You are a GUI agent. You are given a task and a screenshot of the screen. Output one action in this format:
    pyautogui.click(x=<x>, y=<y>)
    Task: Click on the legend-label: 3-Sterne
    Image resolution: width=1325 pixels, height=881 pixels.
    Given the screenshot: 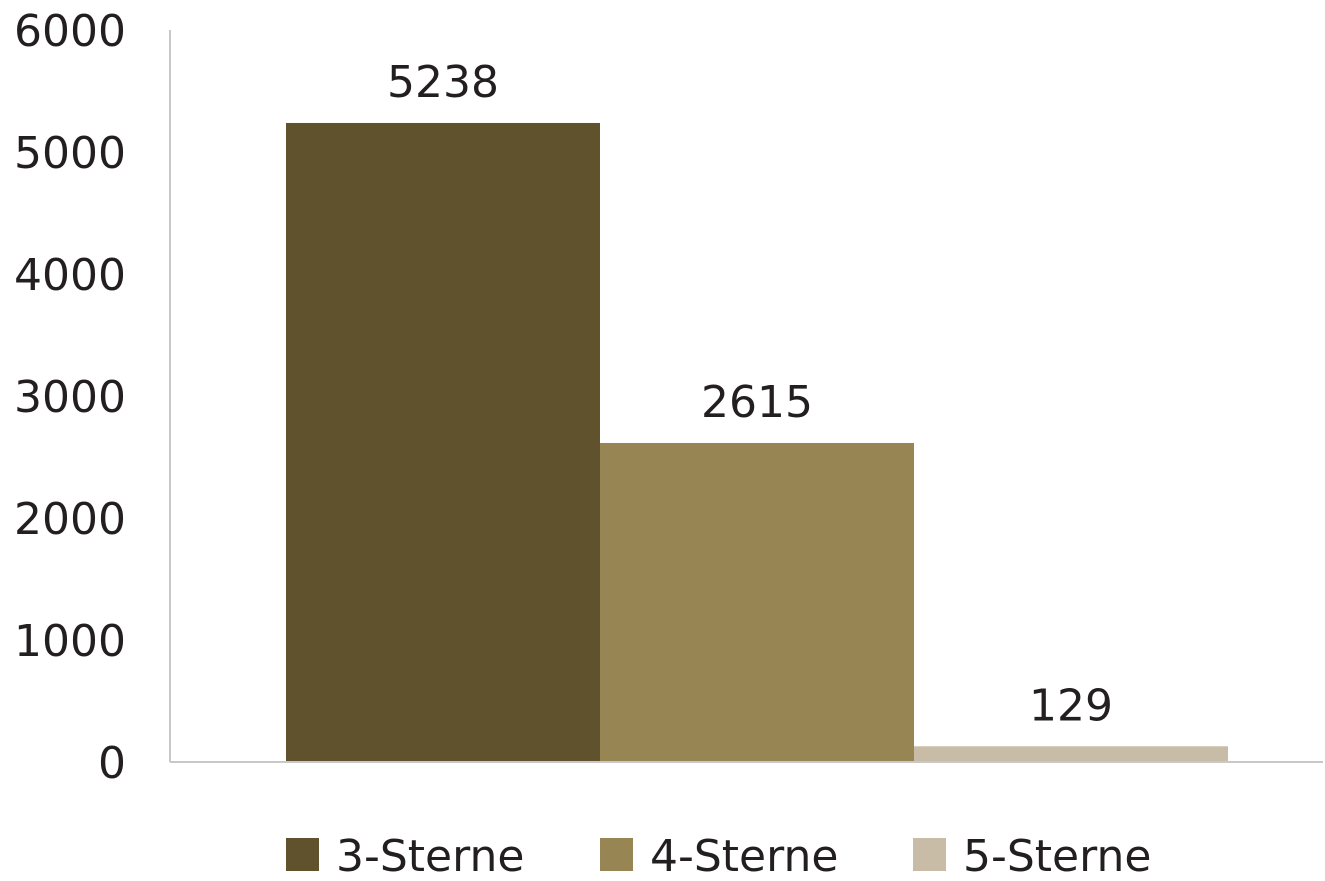 What is the action you would take?
    pyautogui.click(x=430, y=854)
    